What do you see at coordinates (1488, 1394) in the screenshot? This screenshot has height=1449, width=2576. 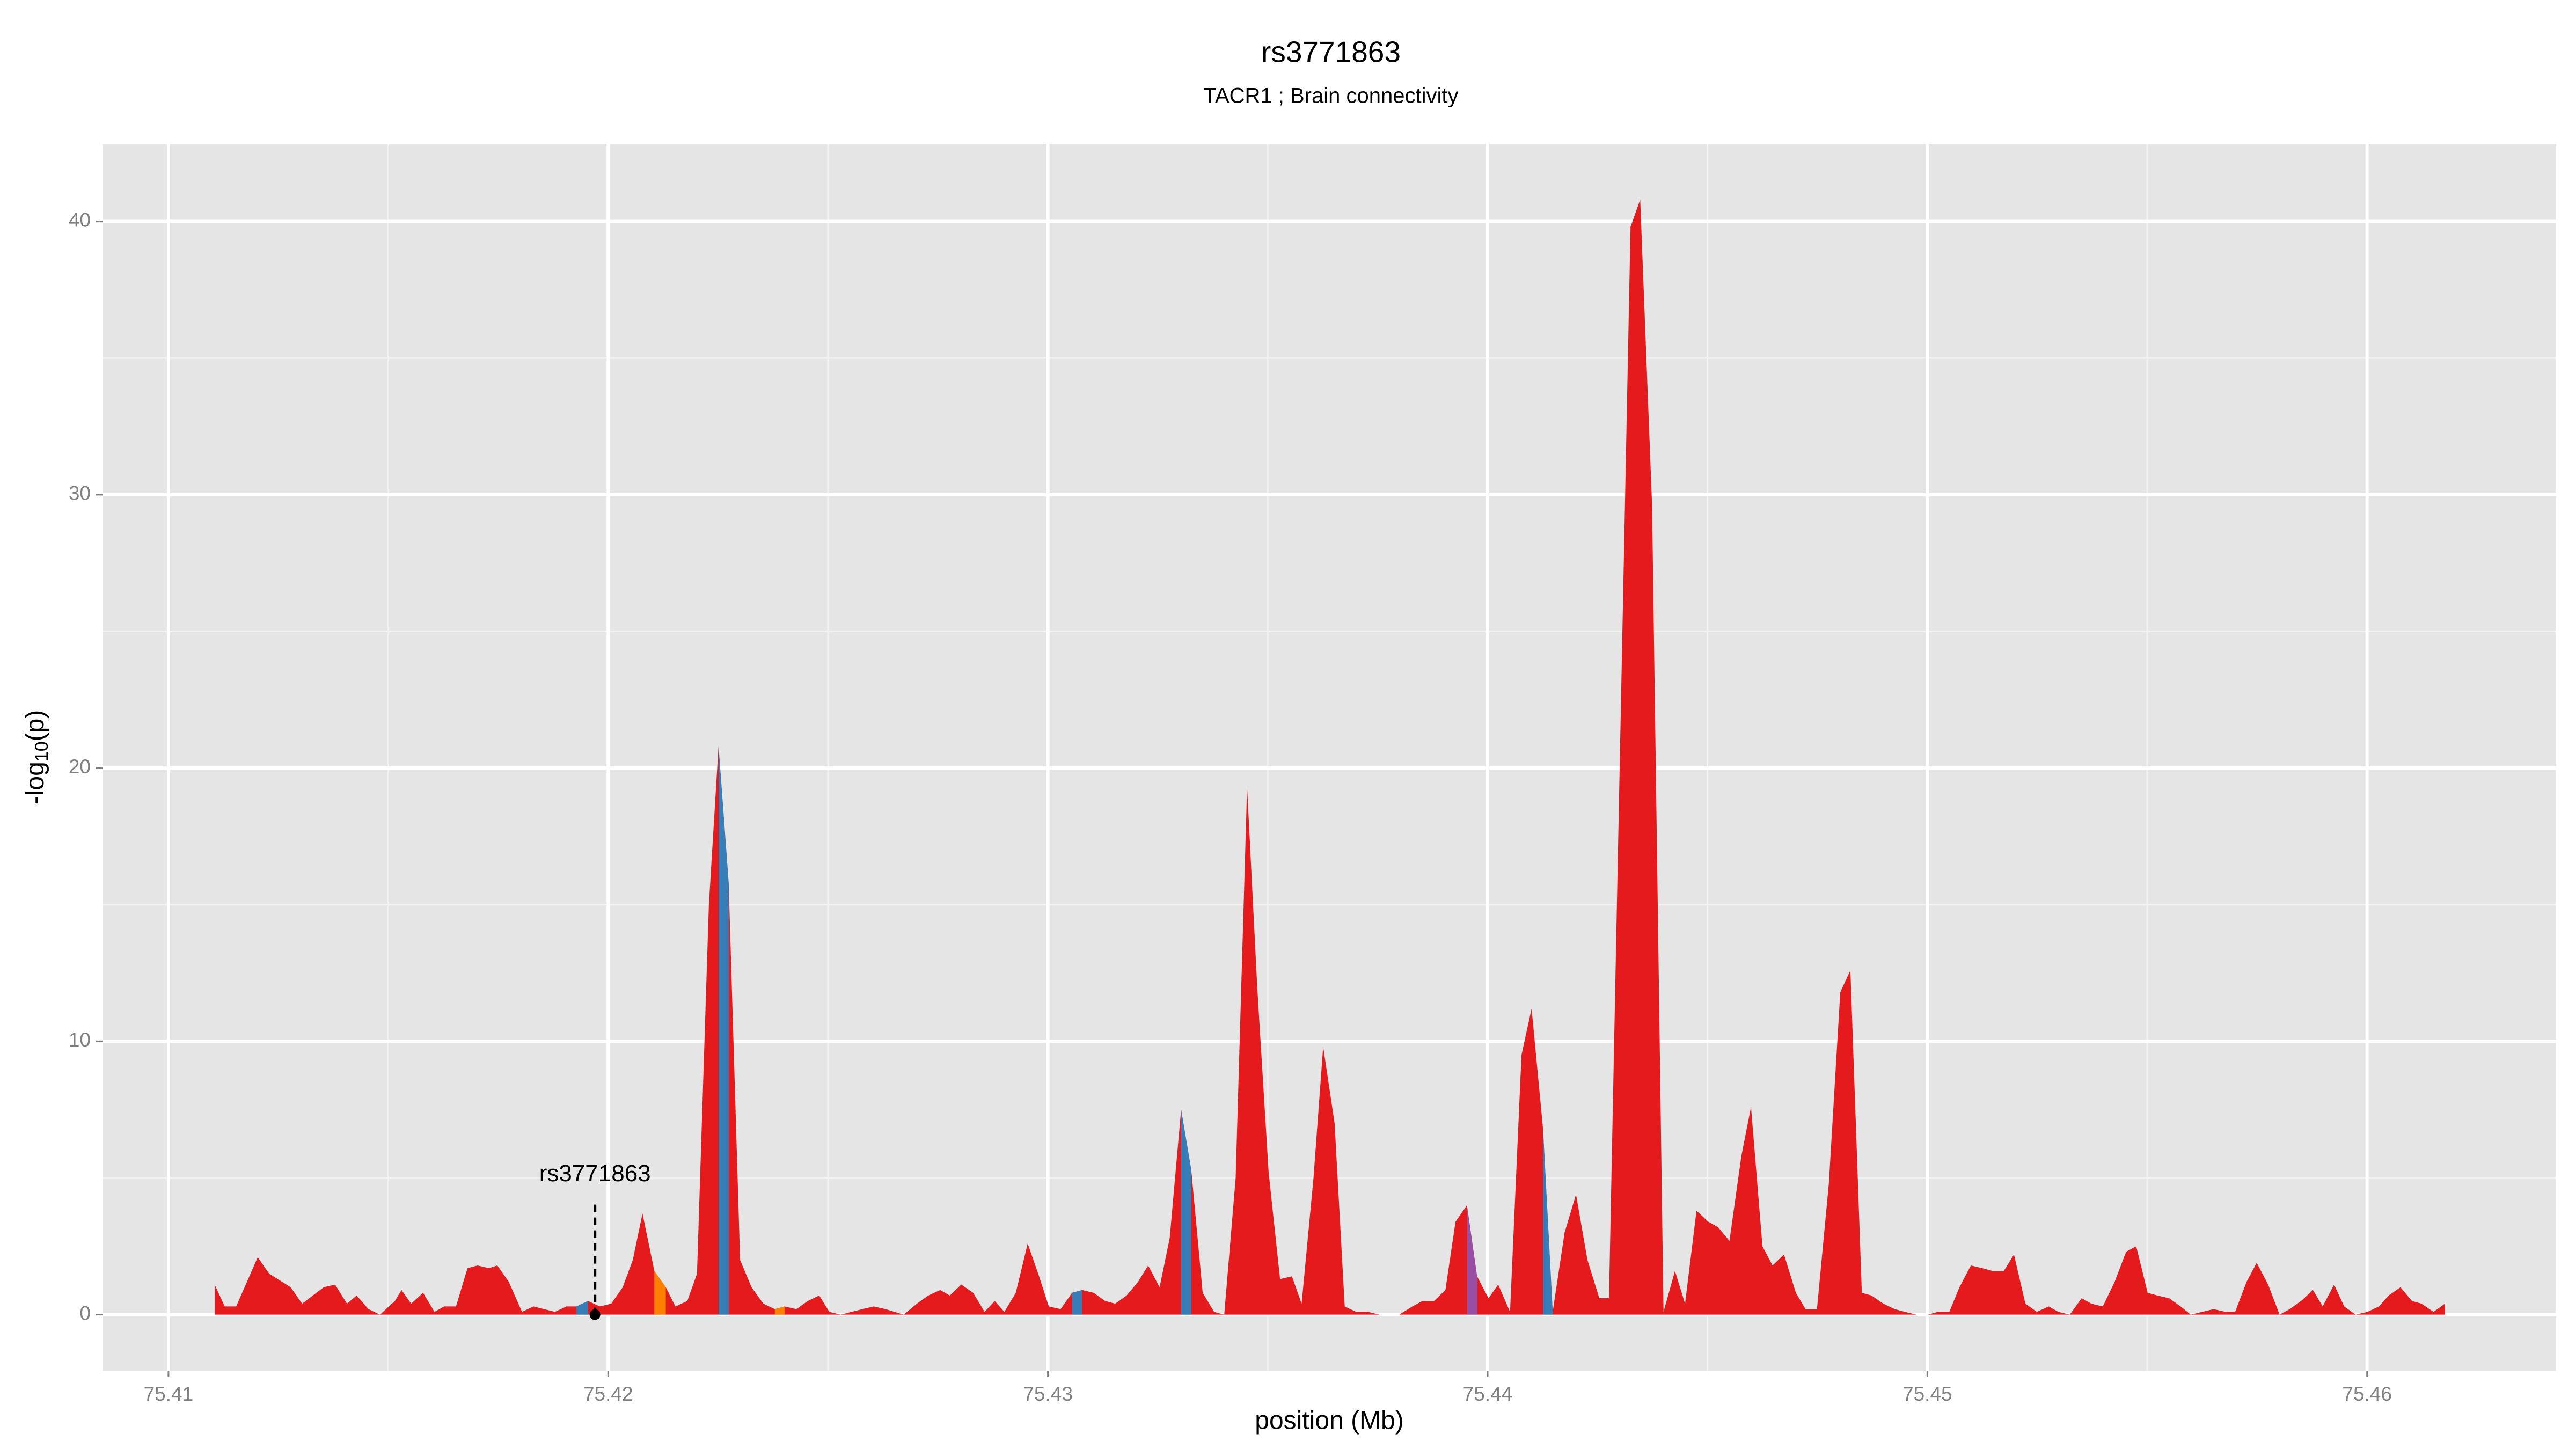 I see `x-tick-label: 75.44` at bounding box center [1488, 1394].